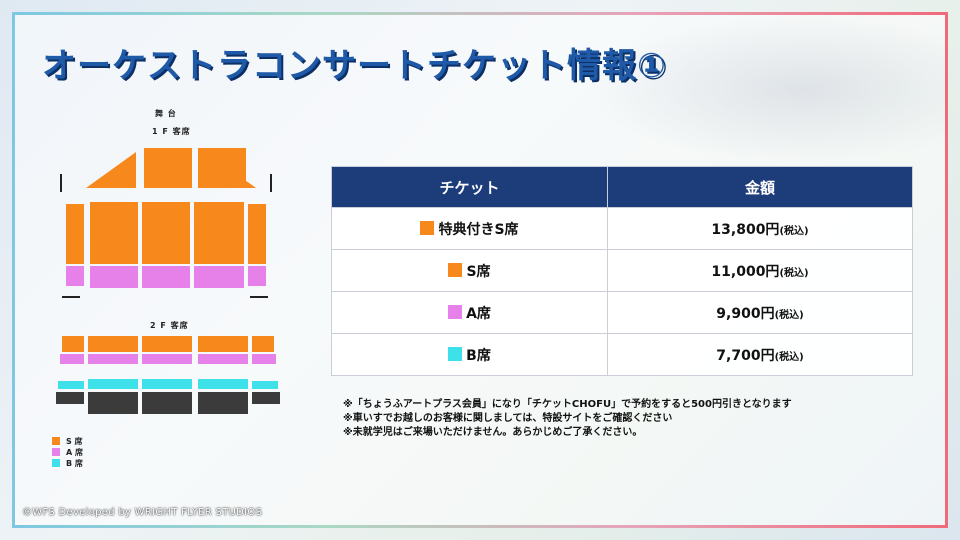 The height and width of the screenshot is (540, 960). Describe the element at coordinates (166, 113) in the screenshot. I see `stage-label: 舞 台` at that location.